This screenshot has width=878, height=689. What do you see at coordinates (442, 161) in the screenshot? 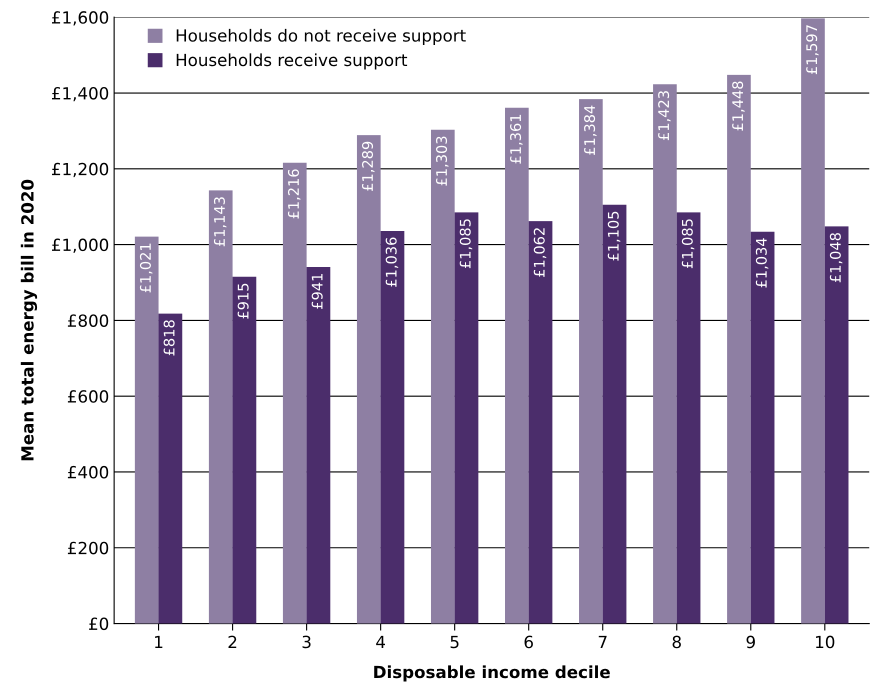
I see `data-label: £1,303` at bounding box center [442, 161].